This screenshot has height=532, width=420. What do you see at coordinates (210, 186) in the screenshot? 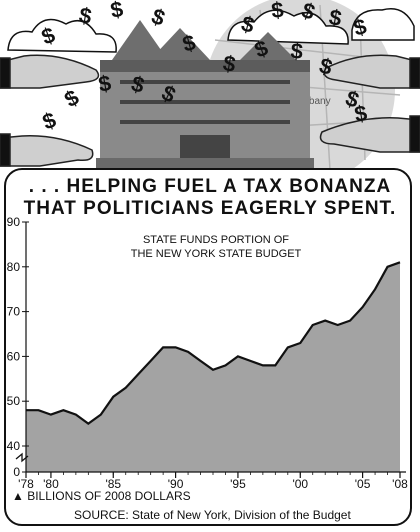
I see `headline-line-1: . . . HELPING FUEL A TAX BONANZA` at bounding box center [210, 186].